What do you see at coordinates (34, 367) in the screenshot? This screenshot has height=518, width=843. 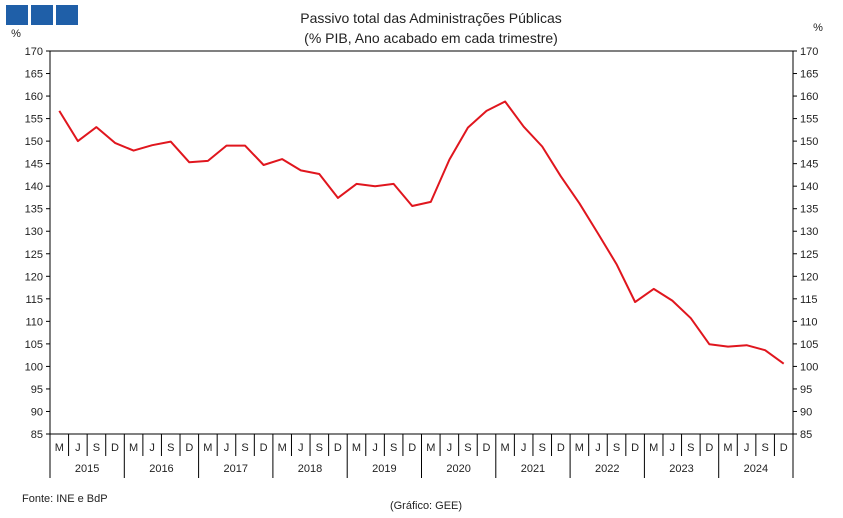 I see `y-tick-label-left: 100` at bounding box center [34, 367].